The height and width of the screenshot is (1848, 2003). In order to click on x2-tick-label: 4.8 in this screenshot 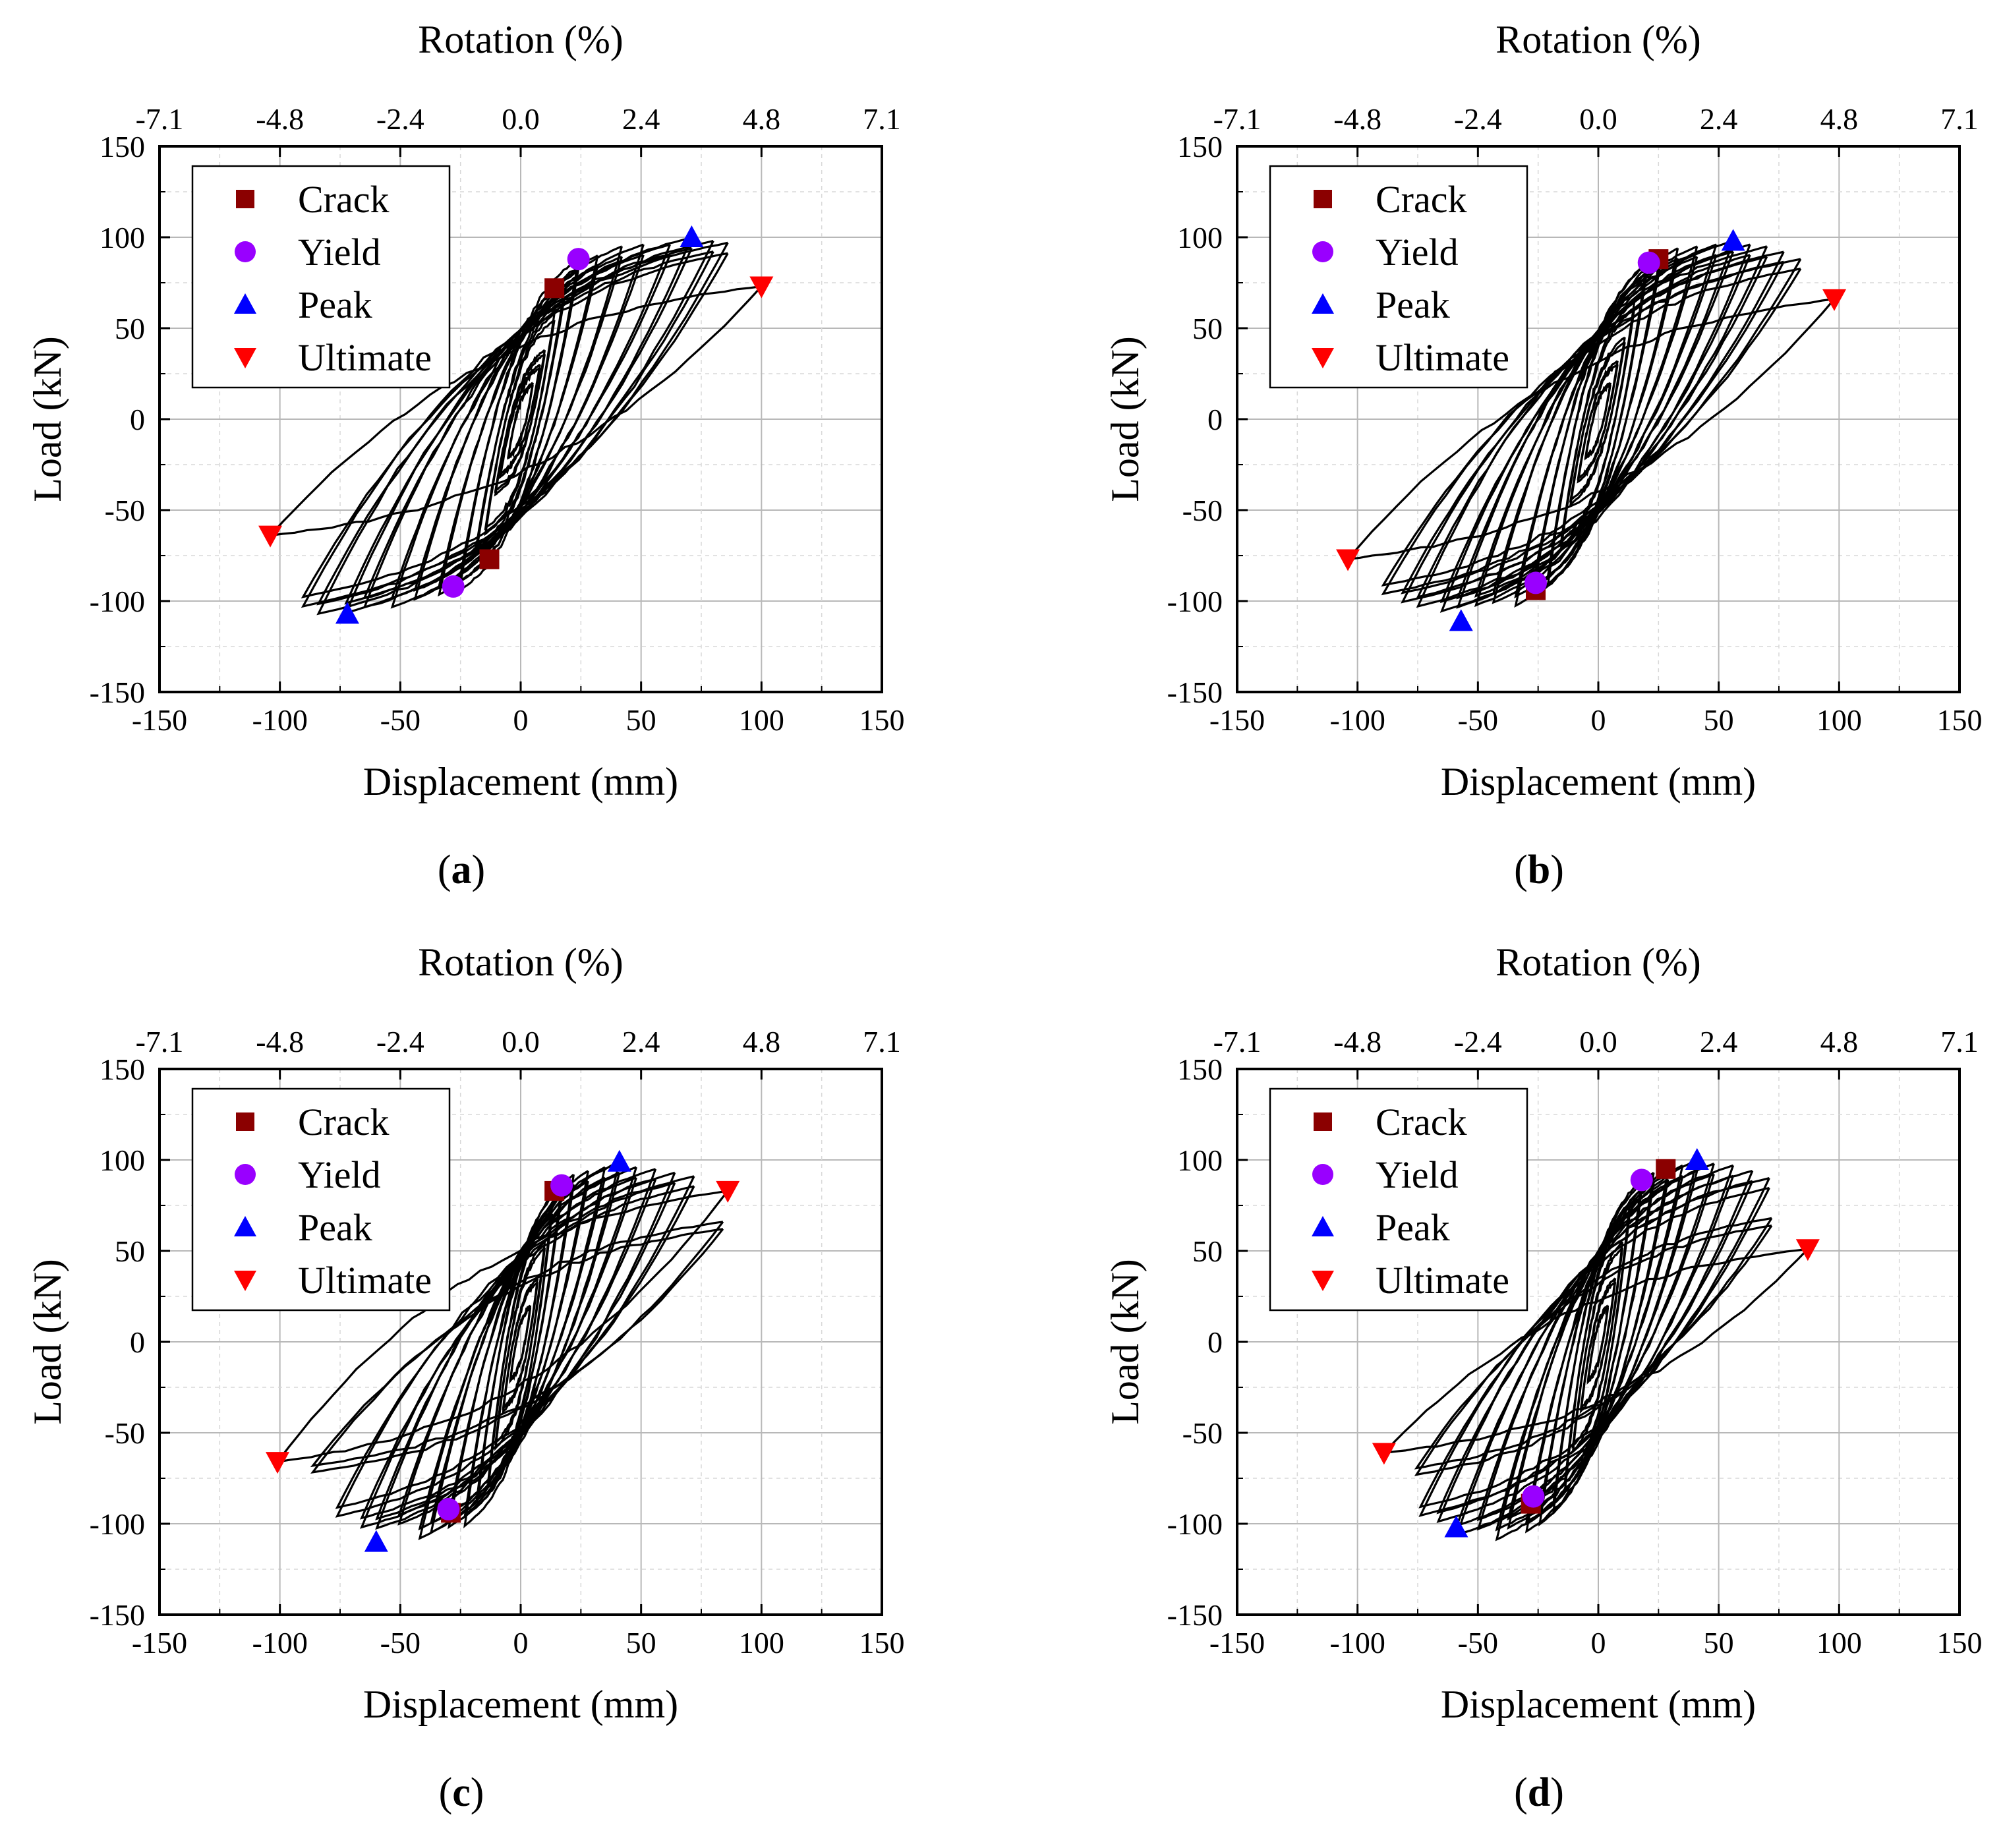, I will do `click(1839, 1041)`.